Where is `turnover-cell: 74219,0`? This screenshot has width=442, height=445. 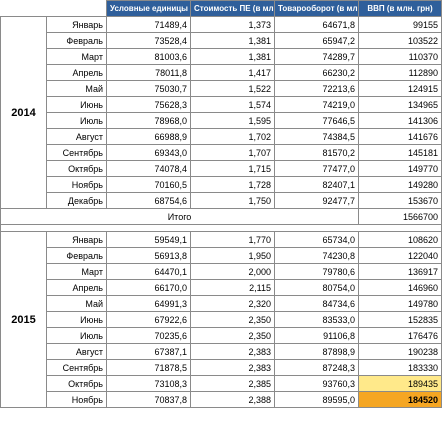 turnover-cell: 74219,0 is located at coordinates (316, 104).